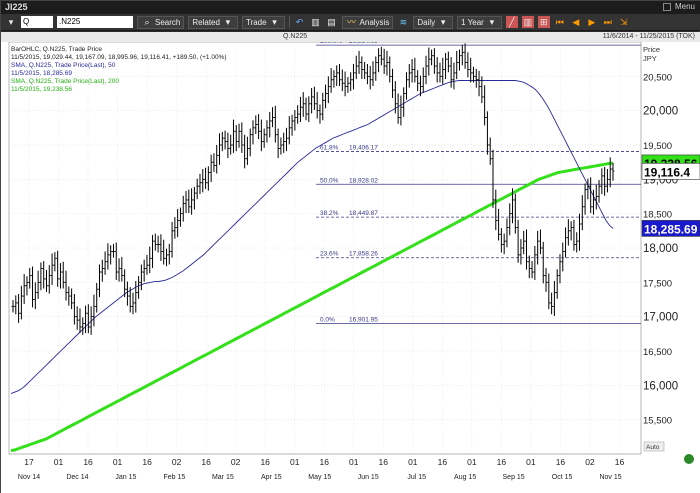  What do you see at coordinates (479, 22) in the screenshot?
I see `period-button: 1 Year ▾` at bounding box center [479, 22].